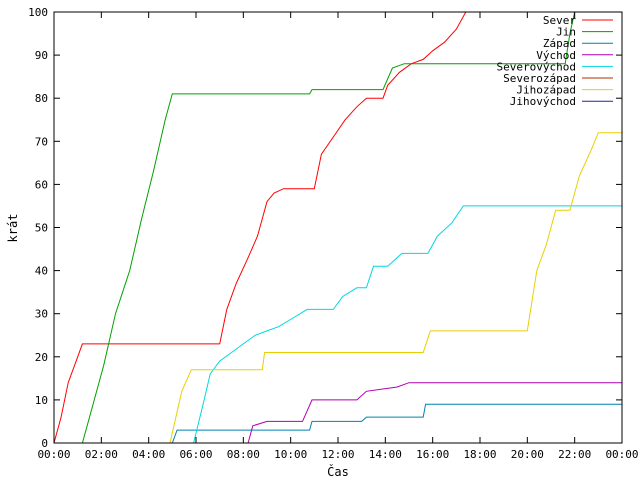 The width and height of the screenshot is (640, 480). I want to click on x-tick-label: 04:00, so click(148, 454).